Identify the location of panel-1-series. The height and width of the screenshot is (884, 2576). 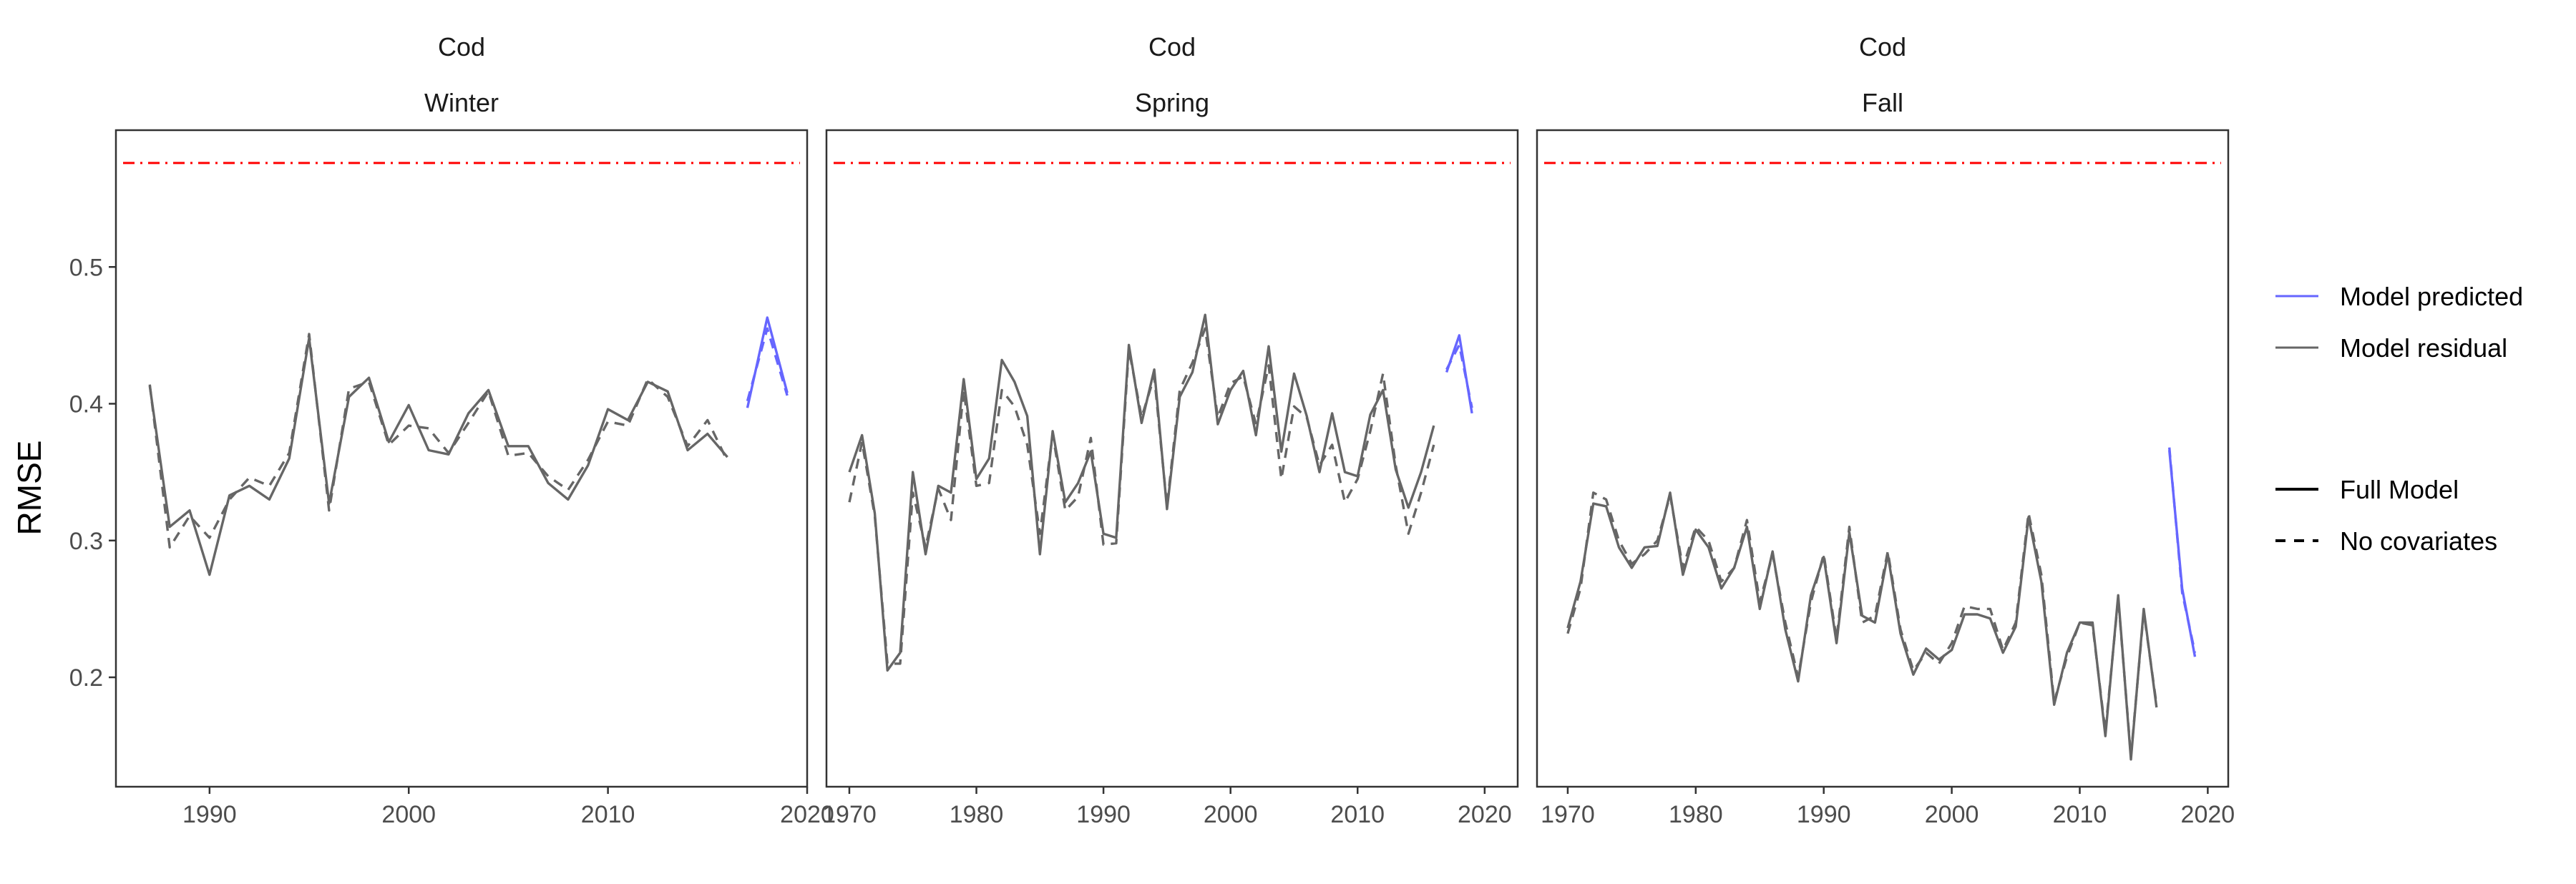
(468, 446).